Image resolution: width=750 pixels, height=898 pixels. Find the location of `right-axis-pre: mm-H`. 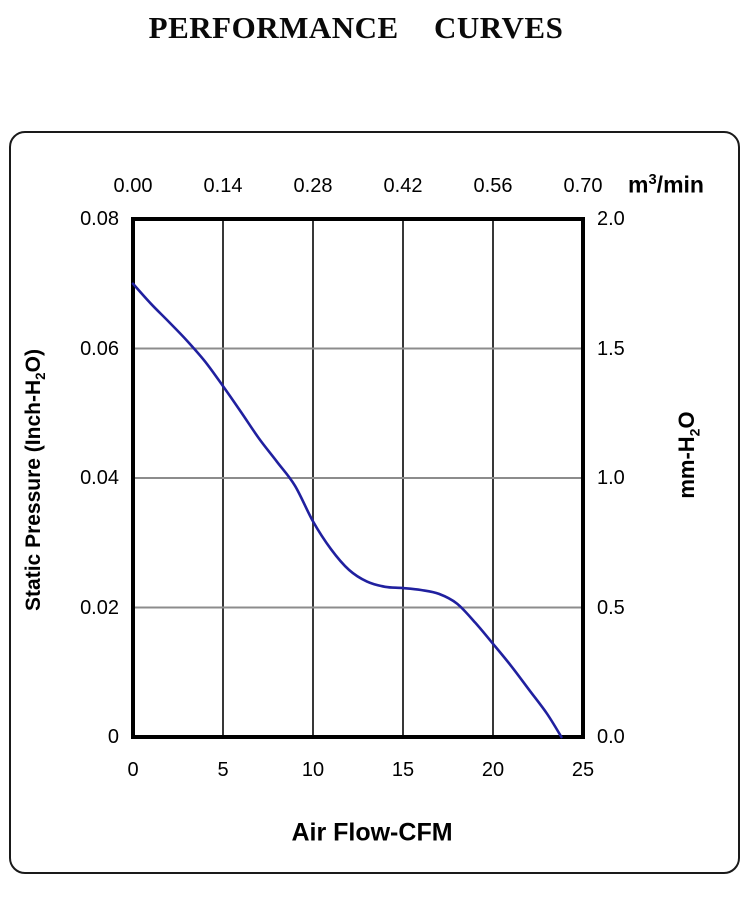

right-axis-pre: mm-H is located at coordinates (686, 467).